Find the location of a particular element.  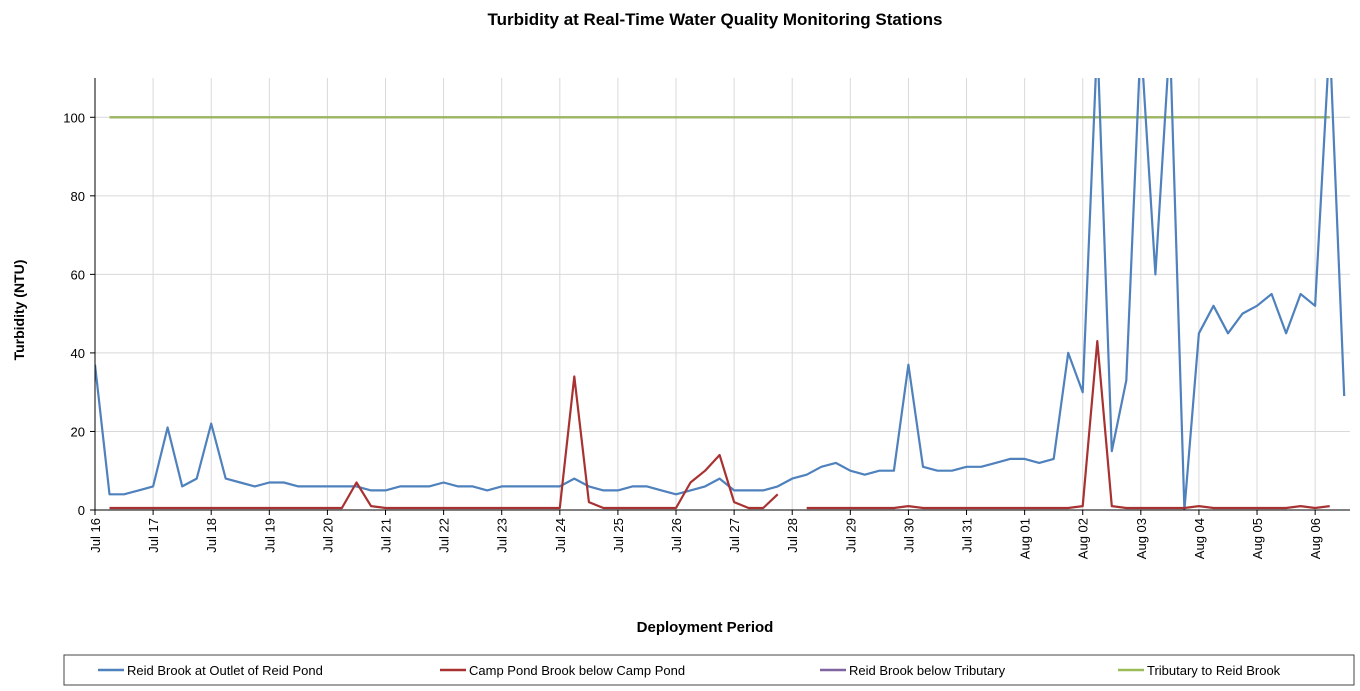

x-tick-label: Jul 28 is located at coordinates (792, 535).